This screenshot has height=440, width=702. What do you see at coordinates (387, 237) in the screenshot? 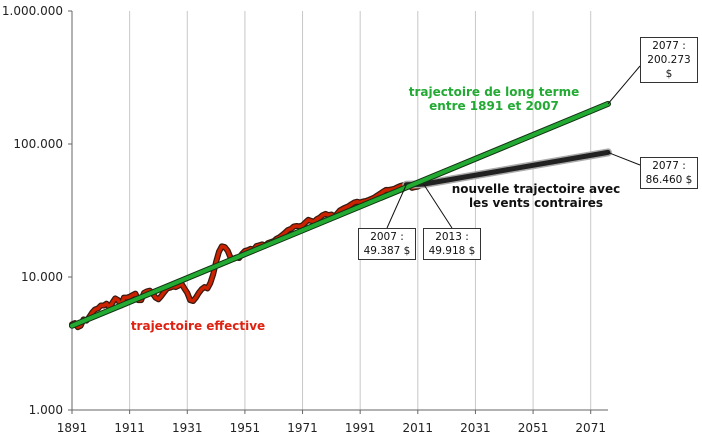
I see `callout-label: 2007 :` at bounding box center [387, 237].